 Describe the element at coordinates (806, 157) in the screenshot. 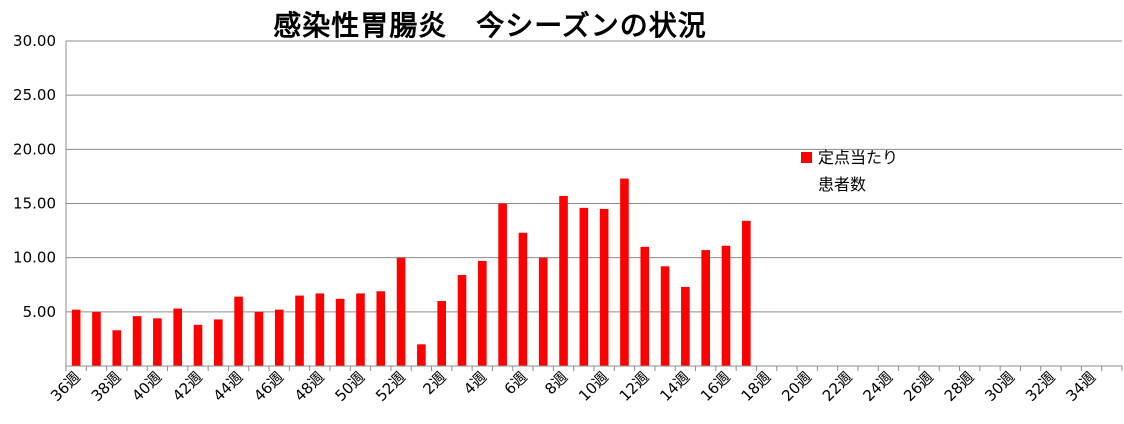

I see `legend-swatch` at that location.